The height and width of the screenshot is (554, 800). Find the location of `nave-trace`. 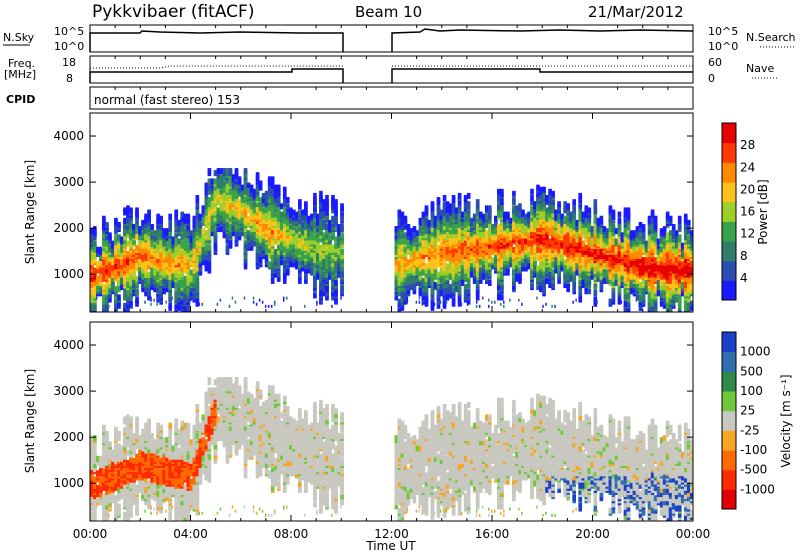

nave-trace is located at coordinates (216, 67).